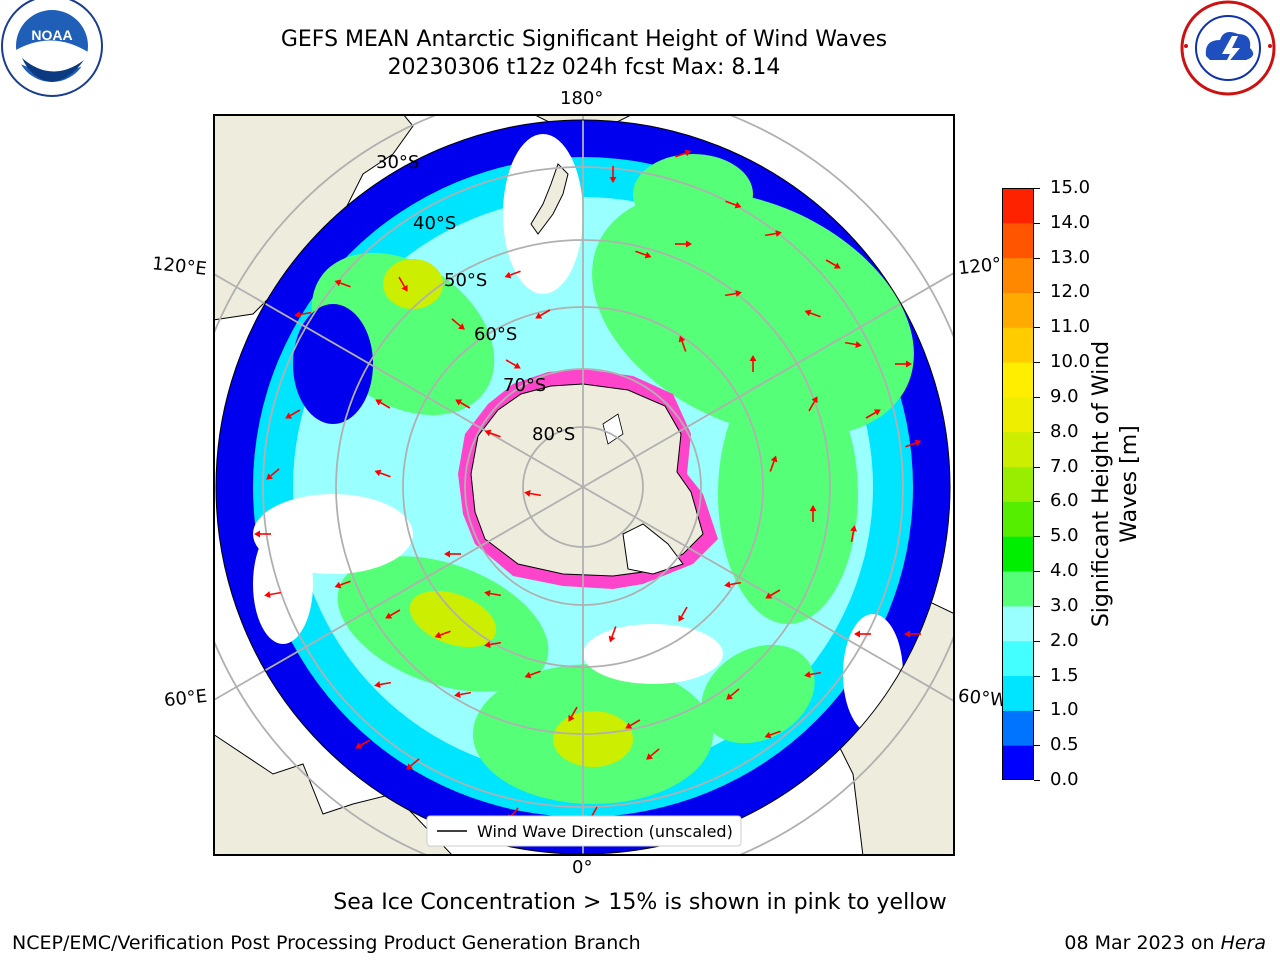  What do you see at coordinates (435, 223) in the screenshot?
I see `lat-label-40s: 40°S` at bounding box center [435, 223].